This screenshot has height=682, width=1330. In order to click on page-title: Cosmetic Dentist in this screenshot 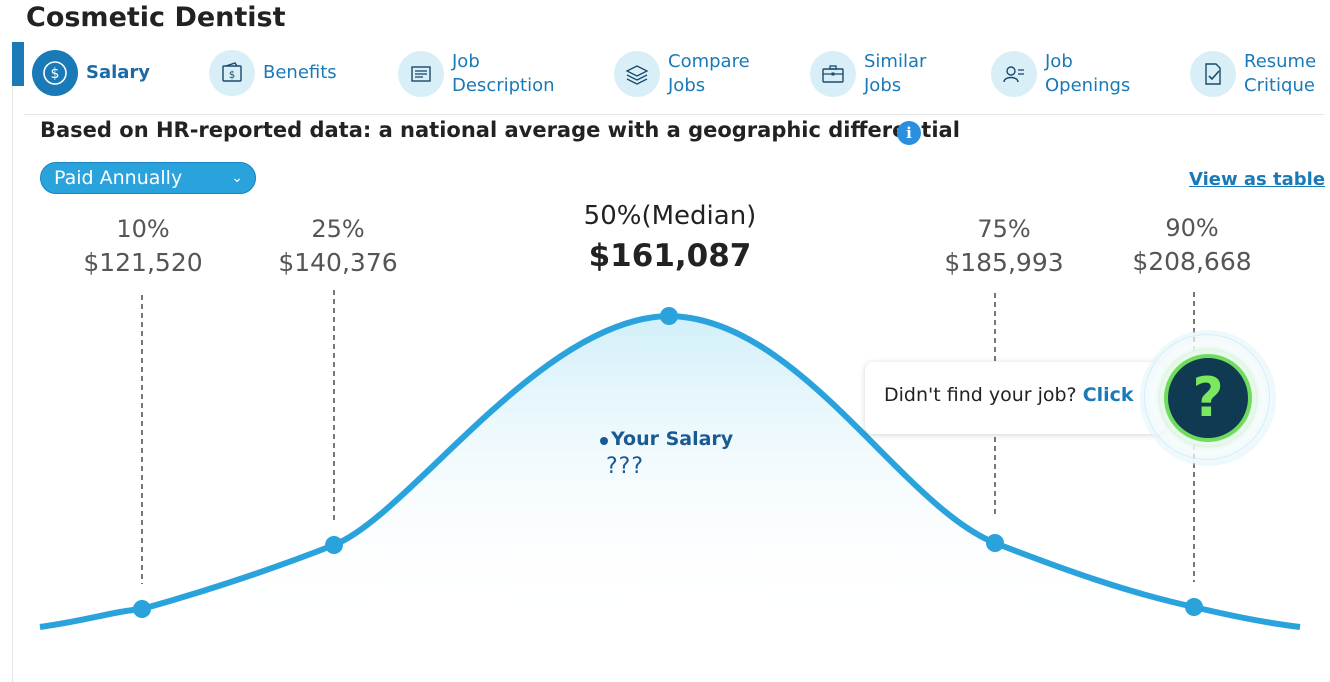, I will do `click(156, 17)`.